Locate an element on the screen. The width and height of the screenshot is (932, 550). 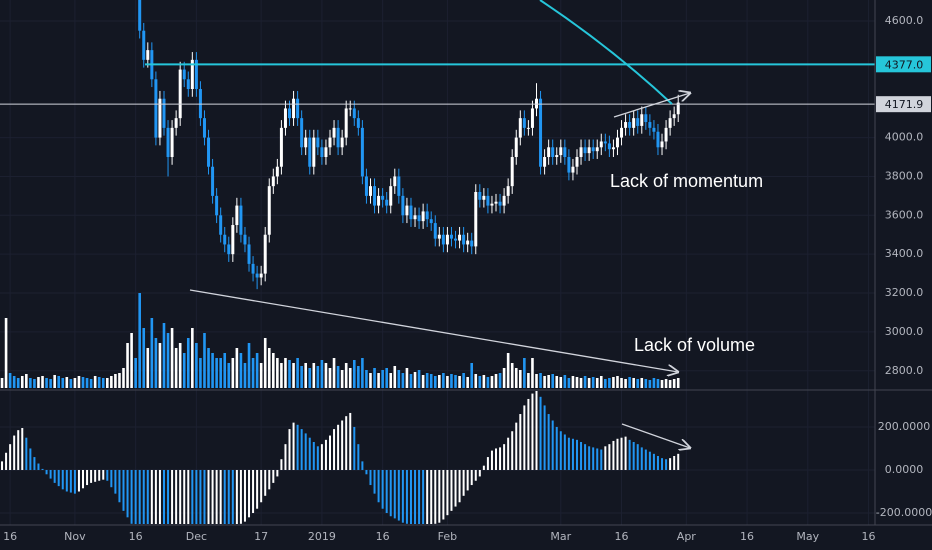
y-tick-label: -200.0000 is located at coordinates (904, 512).